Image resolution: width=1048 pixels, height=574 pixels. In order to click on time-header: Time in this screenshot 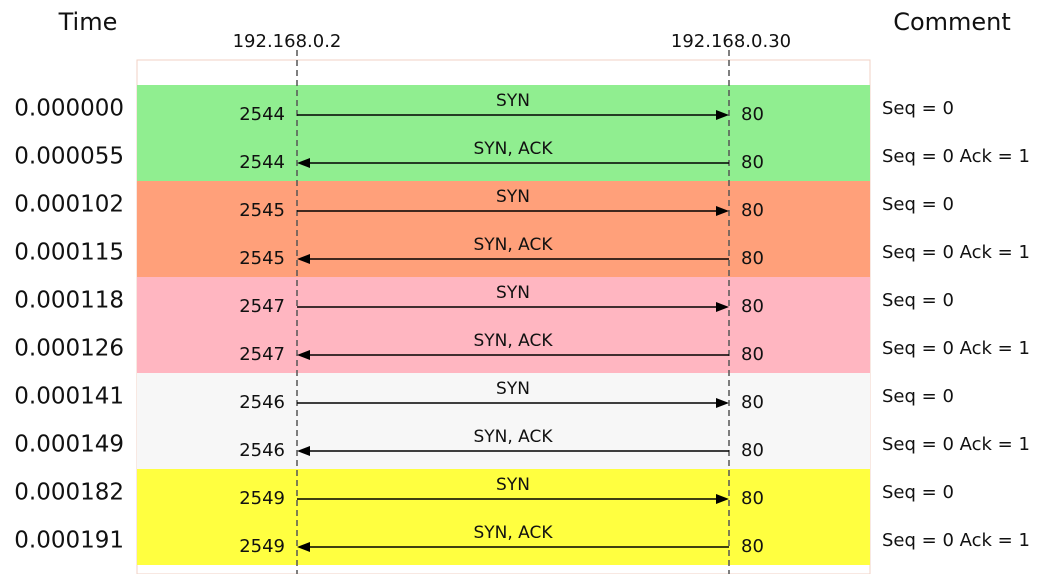, I will do `click(88, 22)`.